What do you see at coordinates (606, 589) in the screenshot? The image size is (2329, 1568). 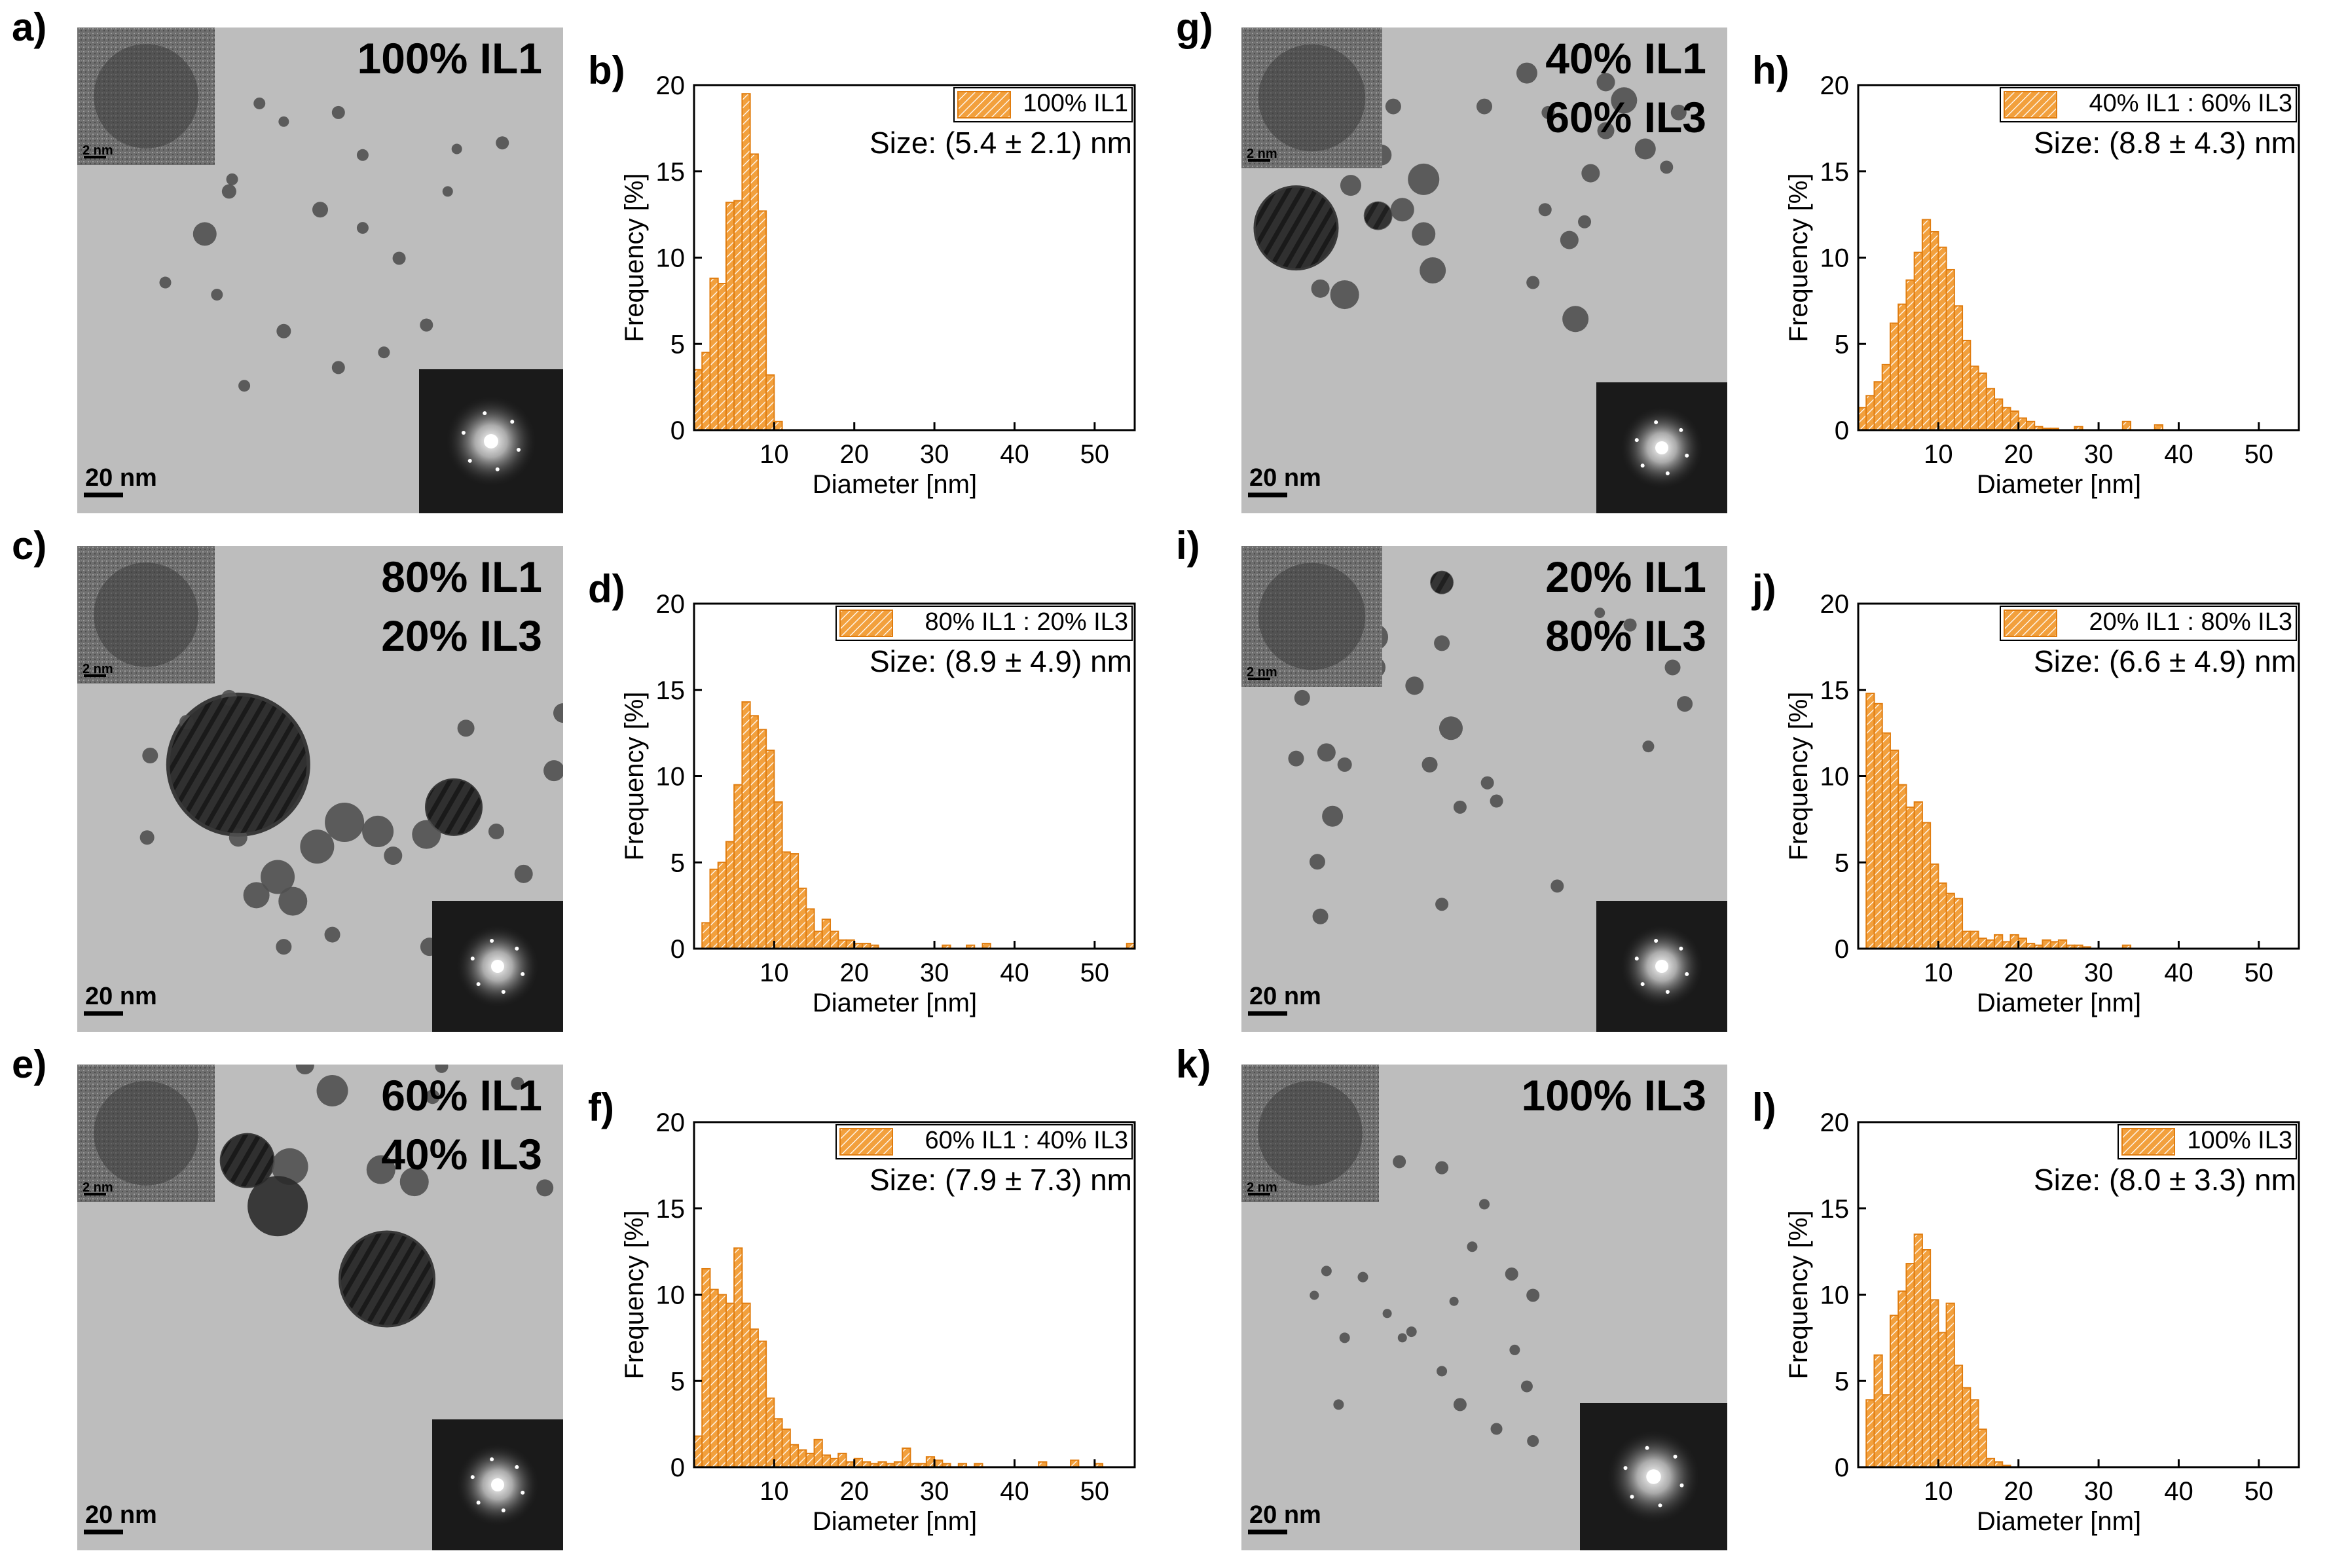 I see `hist-panel-label: d)` at bounding box center [606, 589].